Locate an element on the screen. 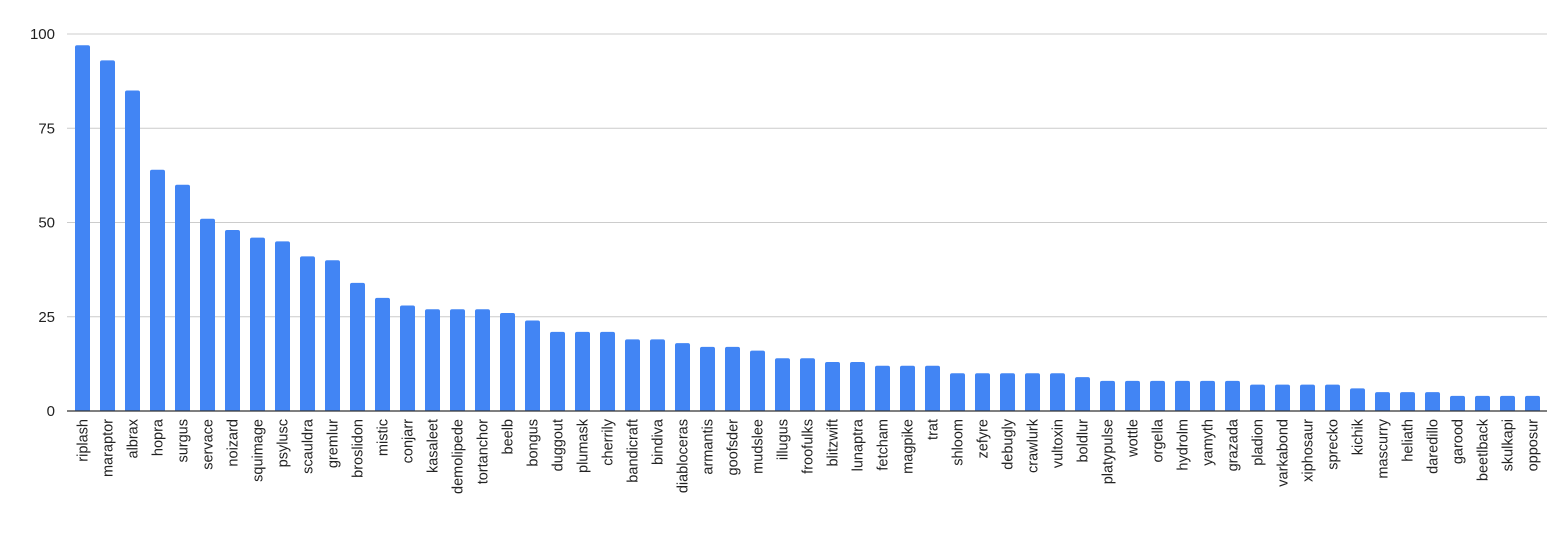  bar-yamyth is located at coordinates (1207, 395).